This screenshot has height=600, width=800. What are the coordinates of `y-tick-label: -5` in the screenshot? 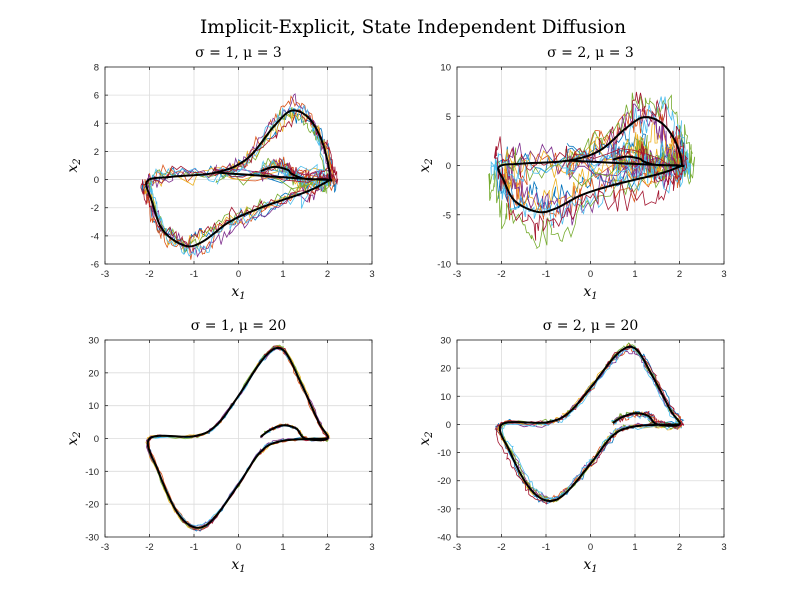 It's located at (447, 215).